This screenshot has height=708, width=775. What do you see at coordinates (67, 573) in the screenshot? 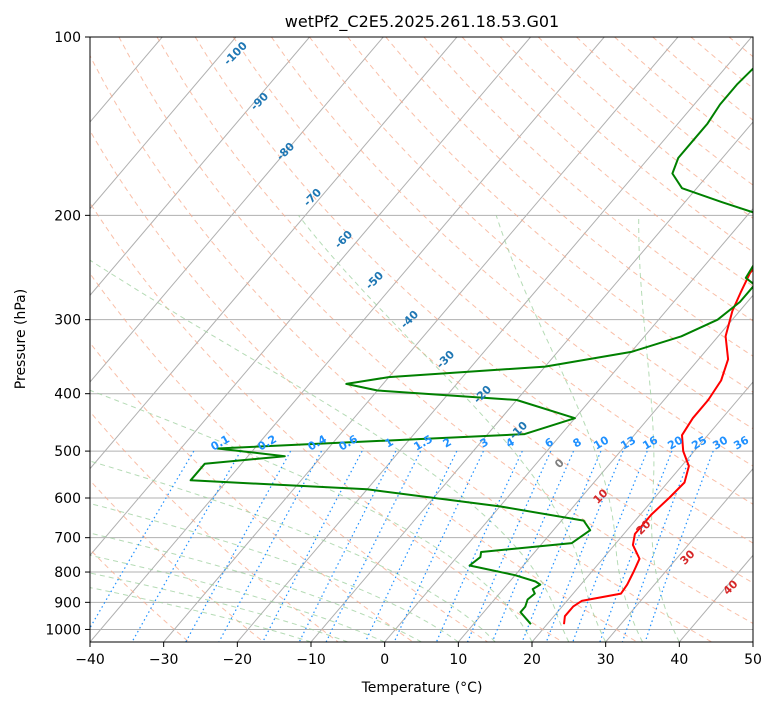
I see `y-tick-label: 800` at bounding box center [67, 573].